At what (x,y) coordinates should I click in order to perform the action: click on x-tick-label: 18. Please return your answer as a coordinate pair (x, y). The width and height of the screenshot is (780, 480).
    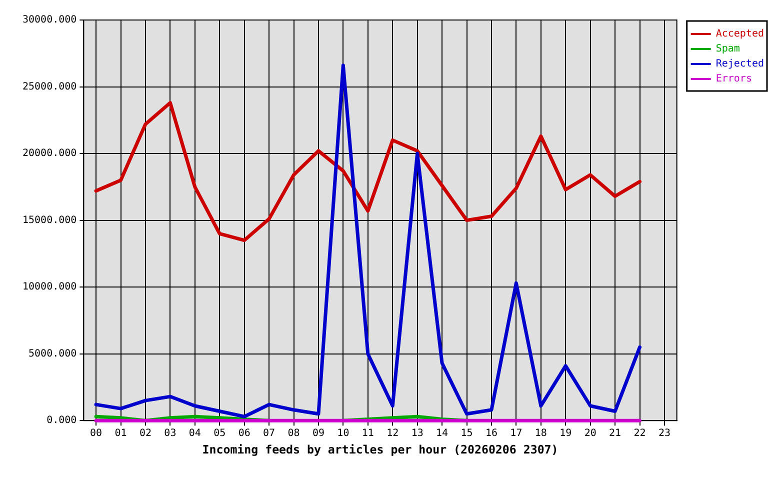
    Looking at the image, I should click on (540, 434).